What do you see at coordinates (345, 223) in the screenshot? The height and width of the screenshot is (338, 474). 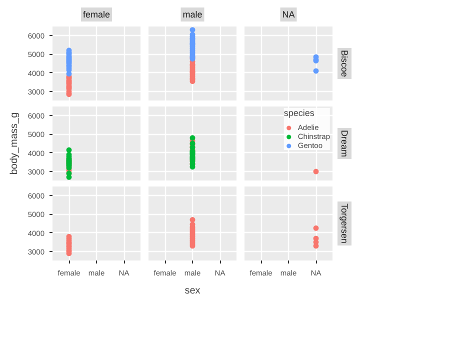 I see `text: Torgersen` at bounding box center [345, 223].